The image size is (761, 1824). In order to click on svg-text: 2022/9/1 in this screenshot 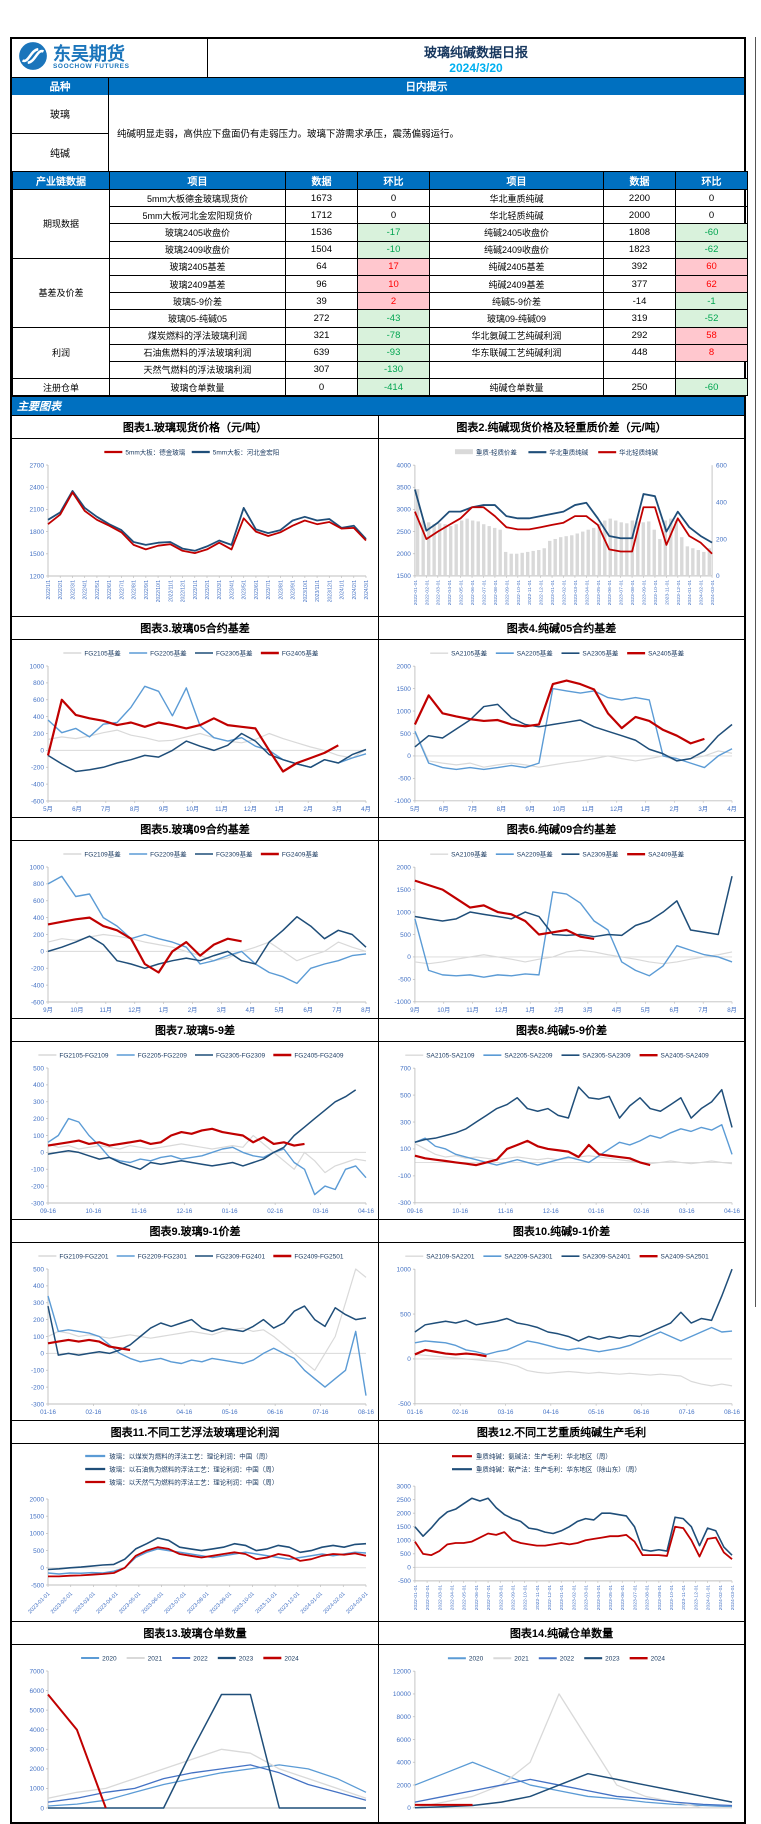, I will do `click(147, 590)`.